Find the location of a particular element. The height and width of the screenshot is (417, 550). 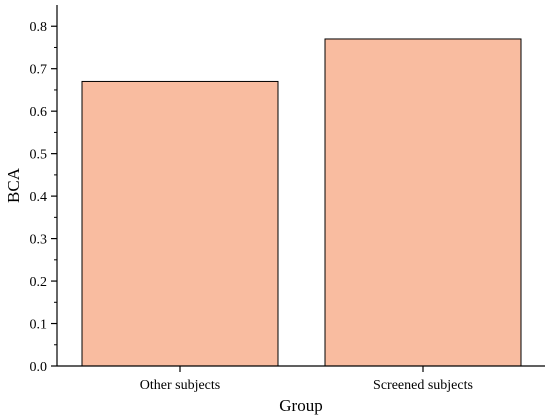

y-tick-label: 0.4 is located at coordinates (39, 197).